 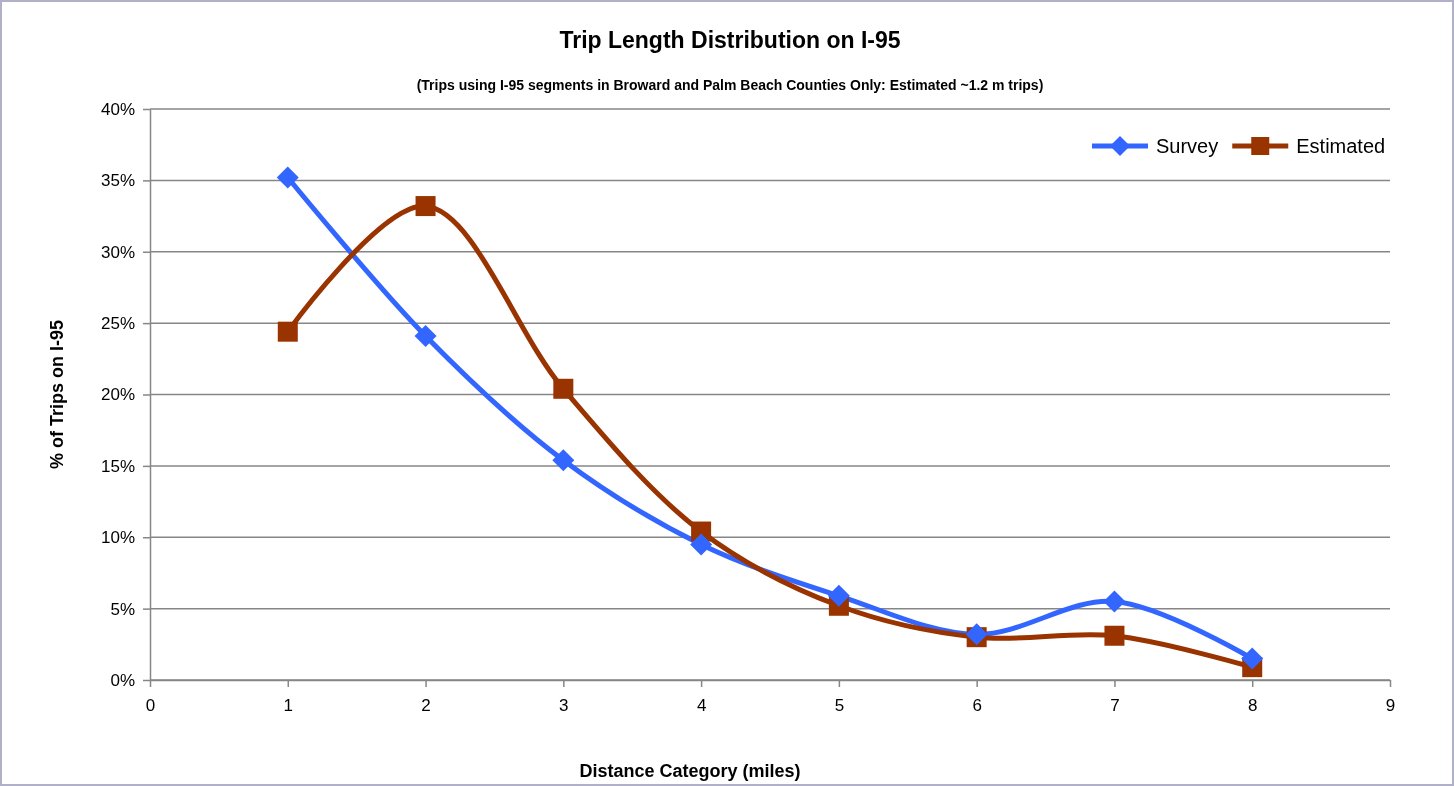 What do you see at coordinates (977, 706) in the screenshot?
I see `x-tick-label: 6` at bounding box center [977, 706].